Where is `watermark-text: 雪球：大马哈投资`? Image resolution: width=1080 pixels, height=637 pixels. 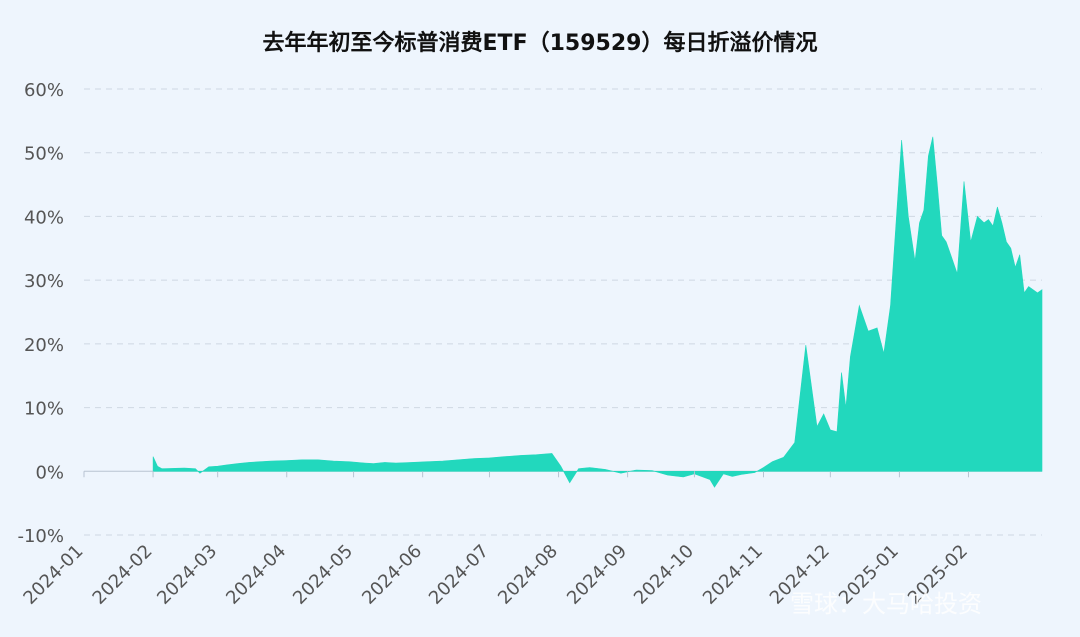
watermark-text: 雪球：大马哈投资 is located at coordinates (886, 604).